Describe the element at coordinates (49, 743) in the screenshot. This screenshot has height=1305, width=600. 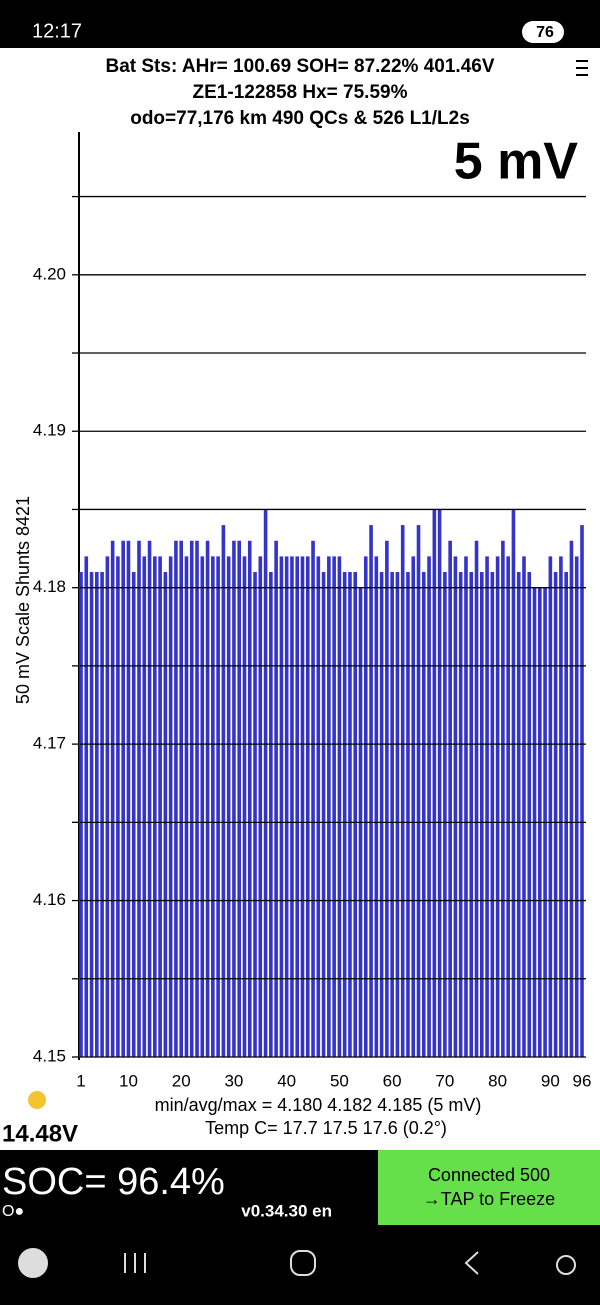
I see `y-tick-label: 4.17` at that location.